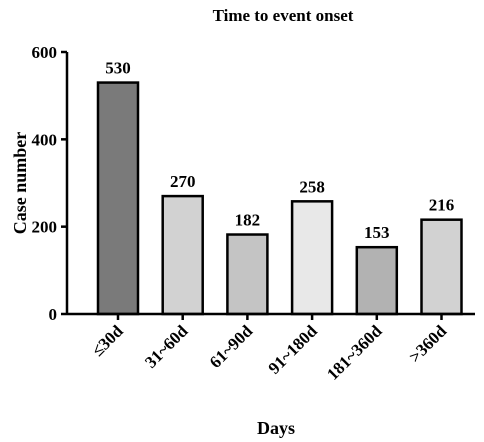 This screenshot has height=442, width=484. Describe the element at coordinates (53, 314) in the screenshot. I see `y-tick-label: 0` at that location.